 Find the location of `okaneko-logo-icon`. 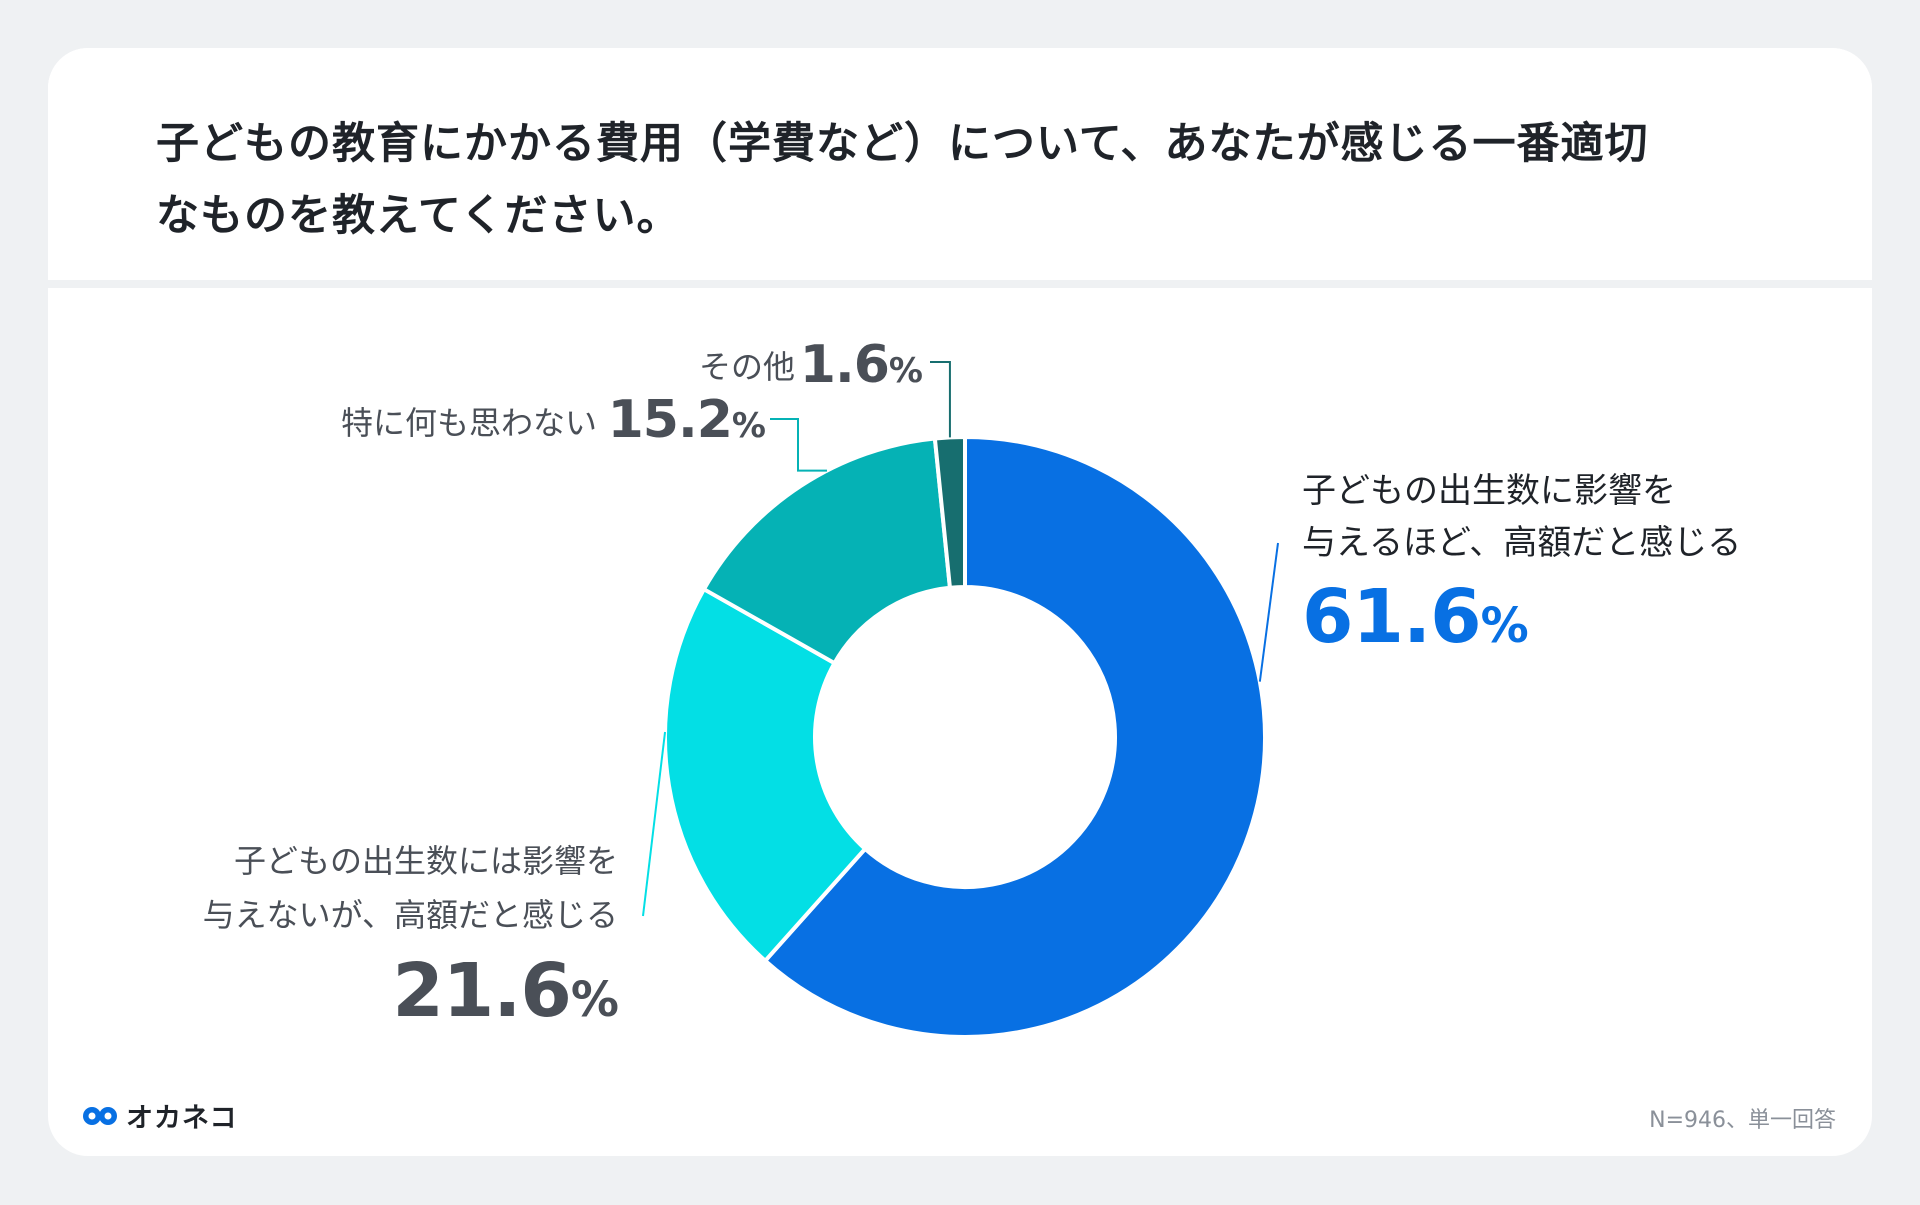

okaneko-logo-icon is located at coordinates (100, 1115).